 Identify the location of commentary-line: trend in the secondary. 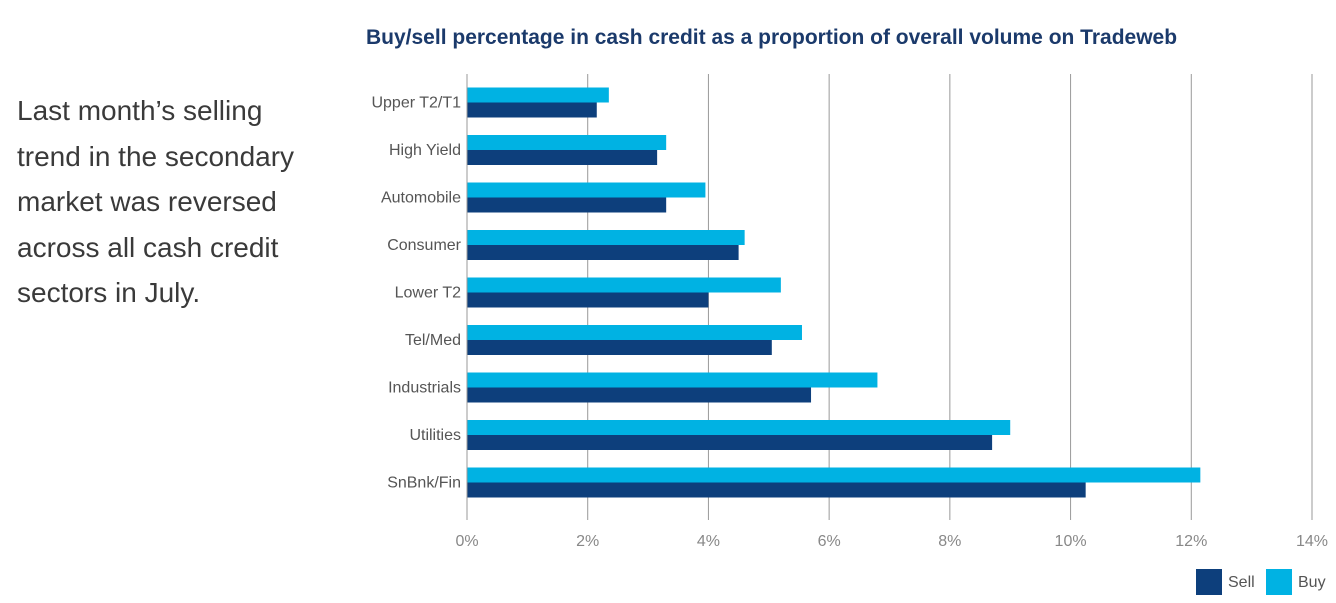
(156, 156).